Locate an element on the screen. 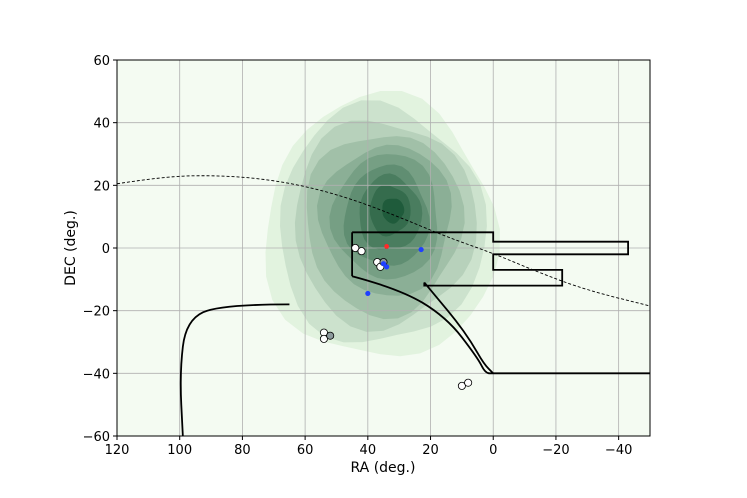 Image resolution: width=747 pixels, height=498 pixels. x-tick-label: −40 is located at coordinates (618, 450).